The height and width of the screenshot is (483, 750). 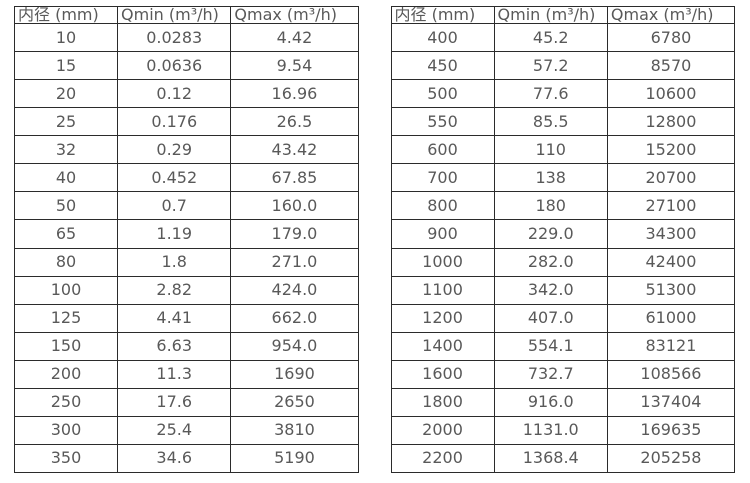 I want to click on table-row: 80 1.8 271.0, so click(x=186, y=262).